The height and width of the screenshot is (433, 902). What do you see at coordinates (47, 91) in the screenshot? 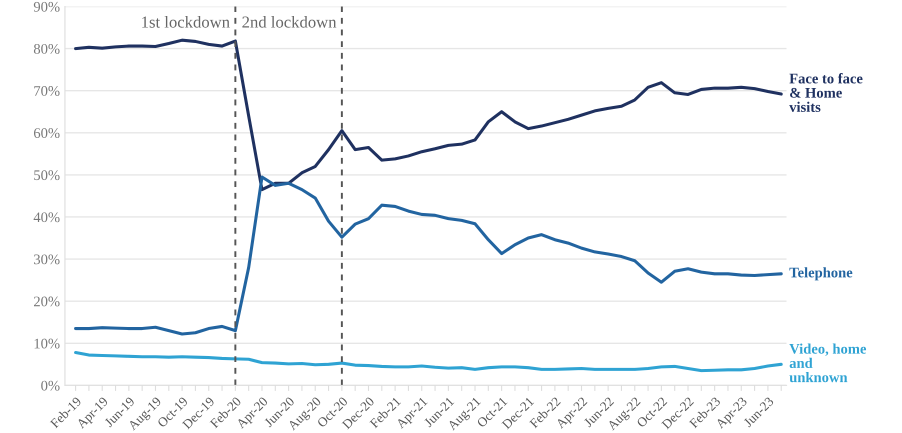
I see `y-tick-label: 70%` at bounding box center [47, 91].